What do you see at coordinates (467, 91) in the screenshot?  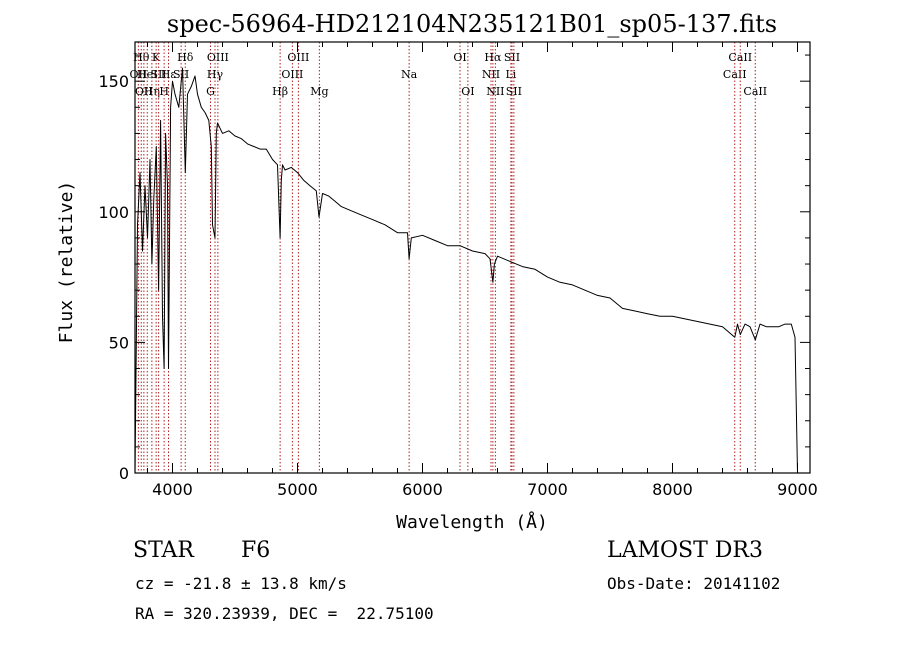 I see `line-marker-label-20: OI` at bounding box center [467, 91].